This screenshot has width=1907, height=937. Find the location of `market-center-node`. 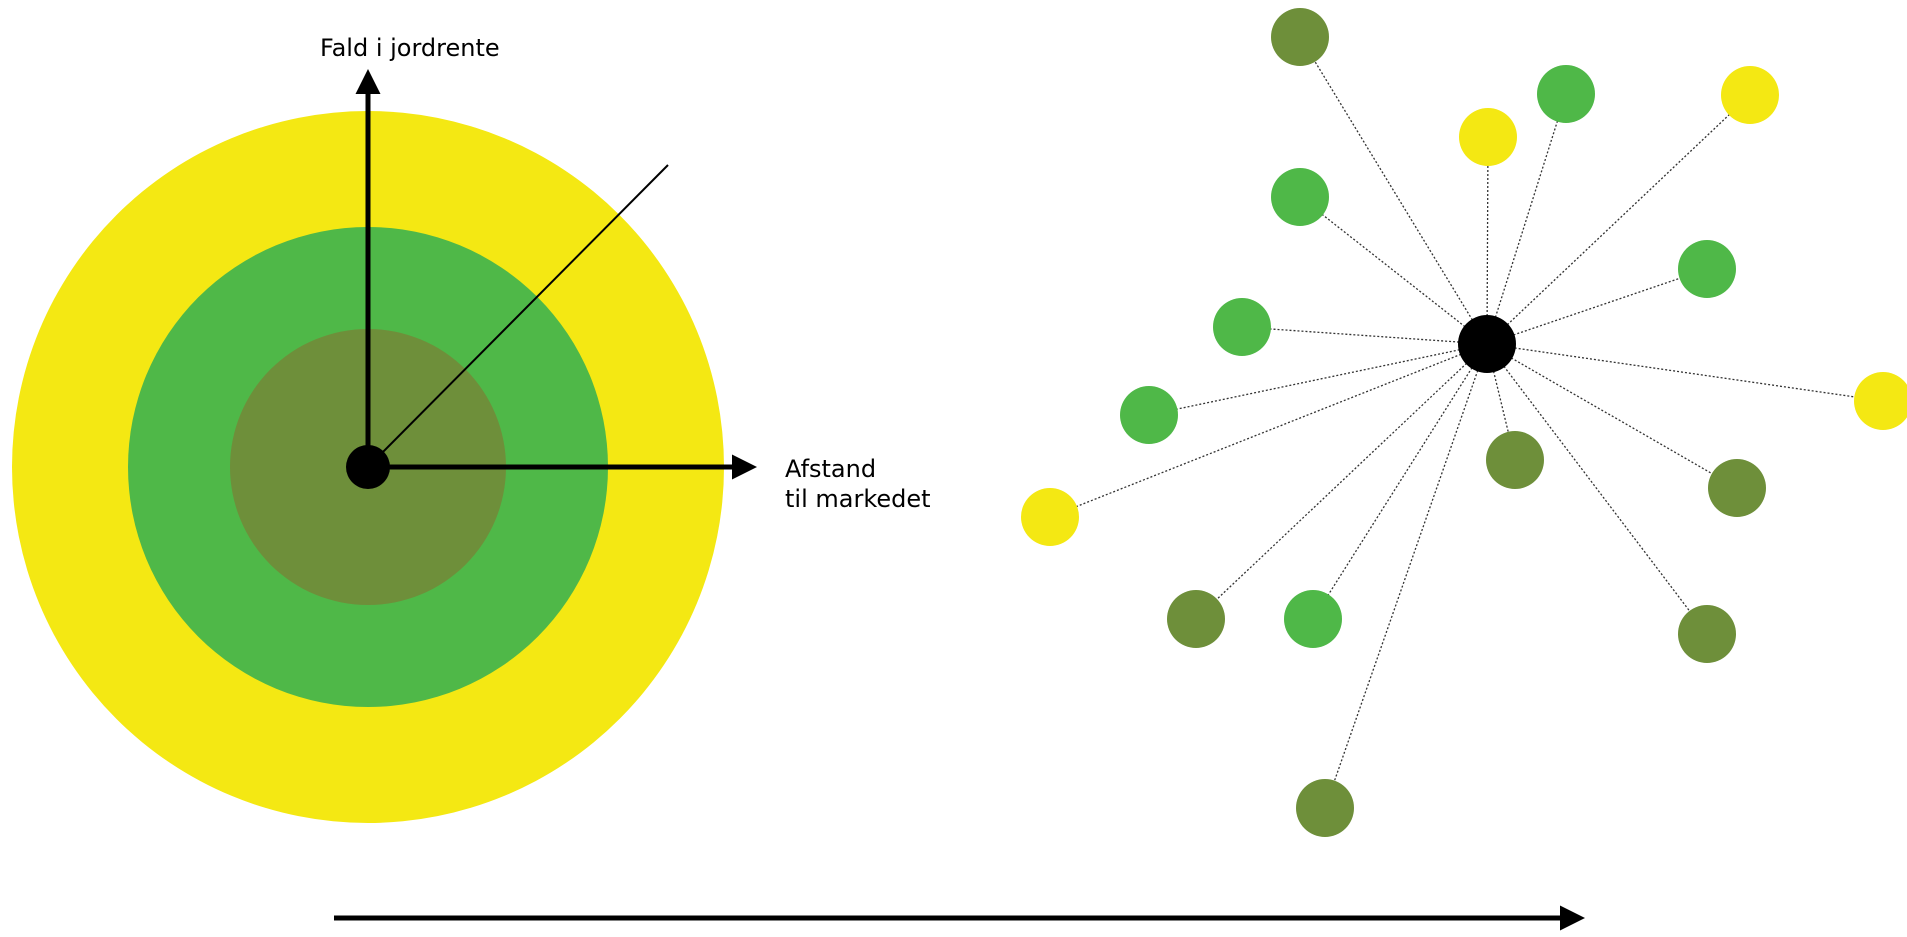

market-center-node is located at coordinates (368, 467).